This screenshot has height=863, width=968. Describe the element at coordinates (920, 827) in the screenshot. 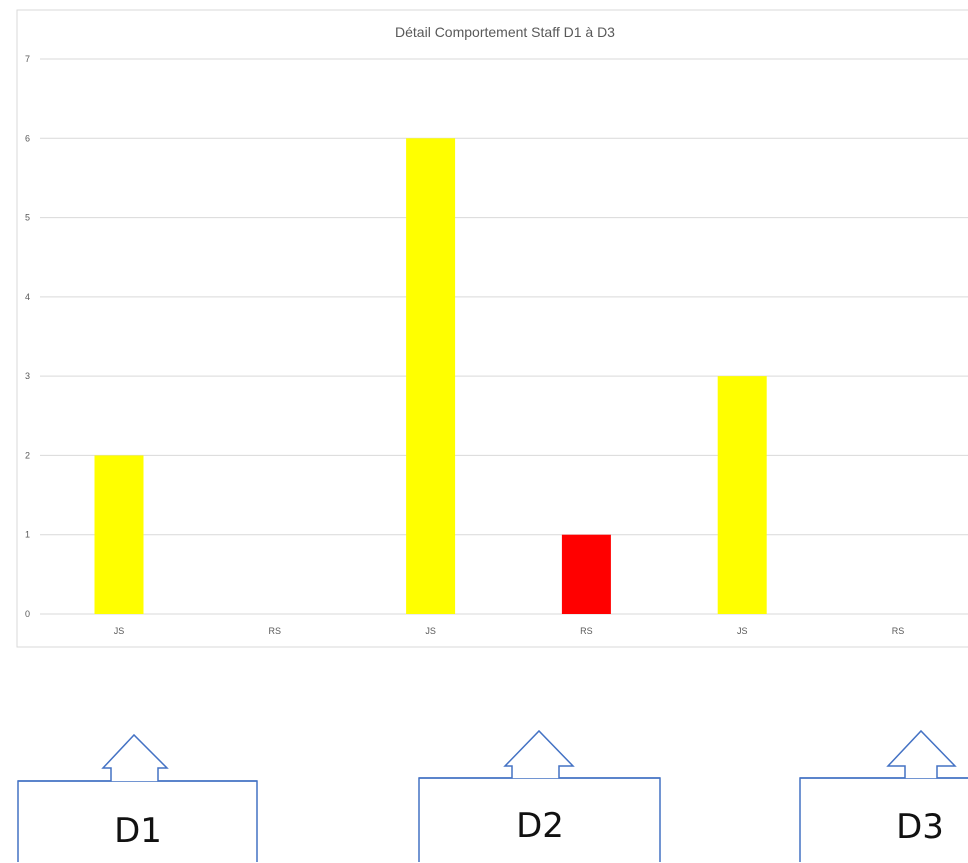

I see `callout-label-d3: D3` at that location.